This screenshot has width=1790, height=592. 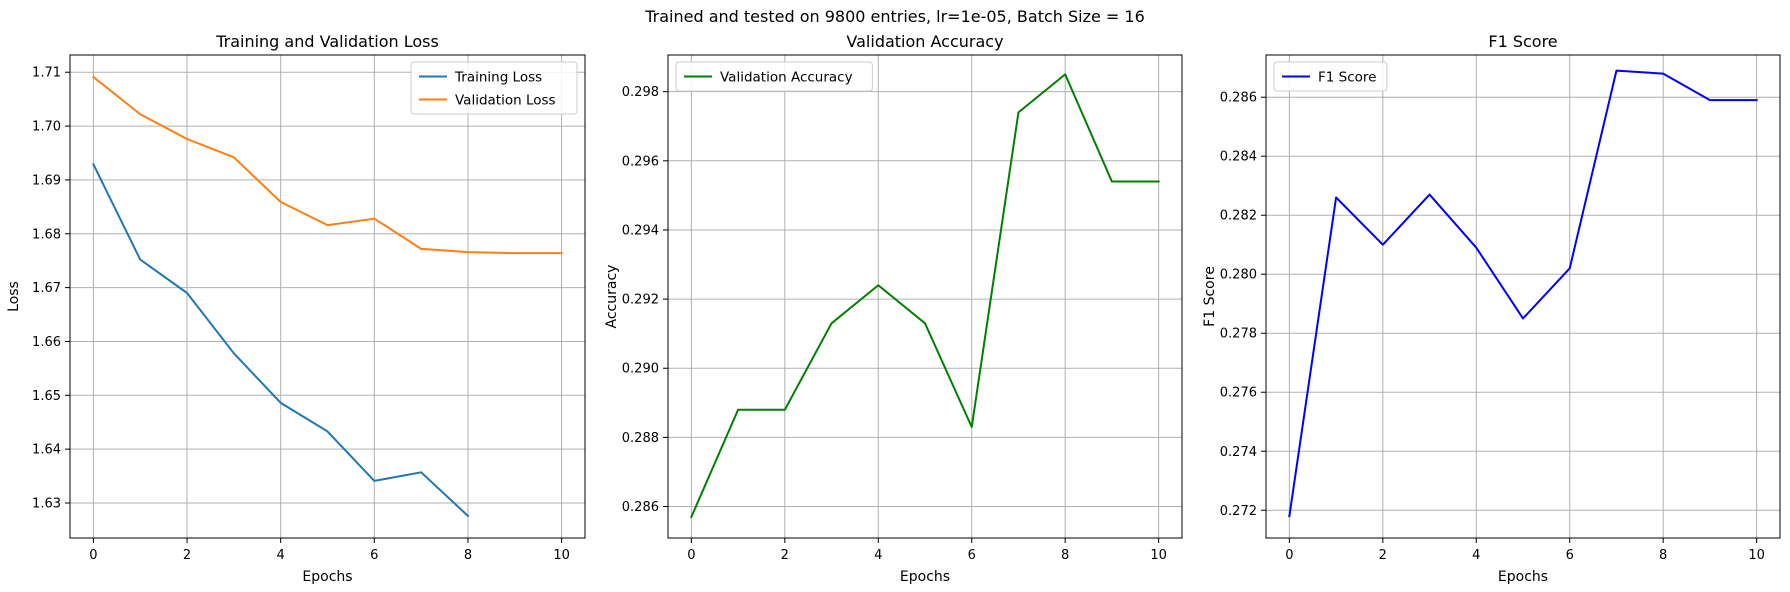 I want to click on legend: Training Loss Validation Loss, so click(x=494, y=88).